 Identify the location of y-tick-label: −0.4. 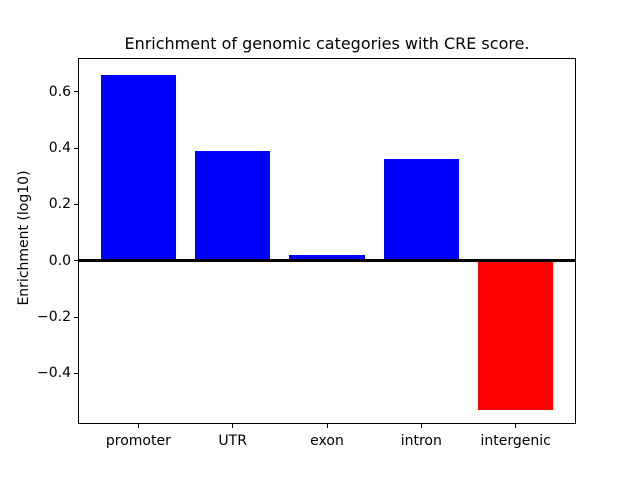
(54, 373).